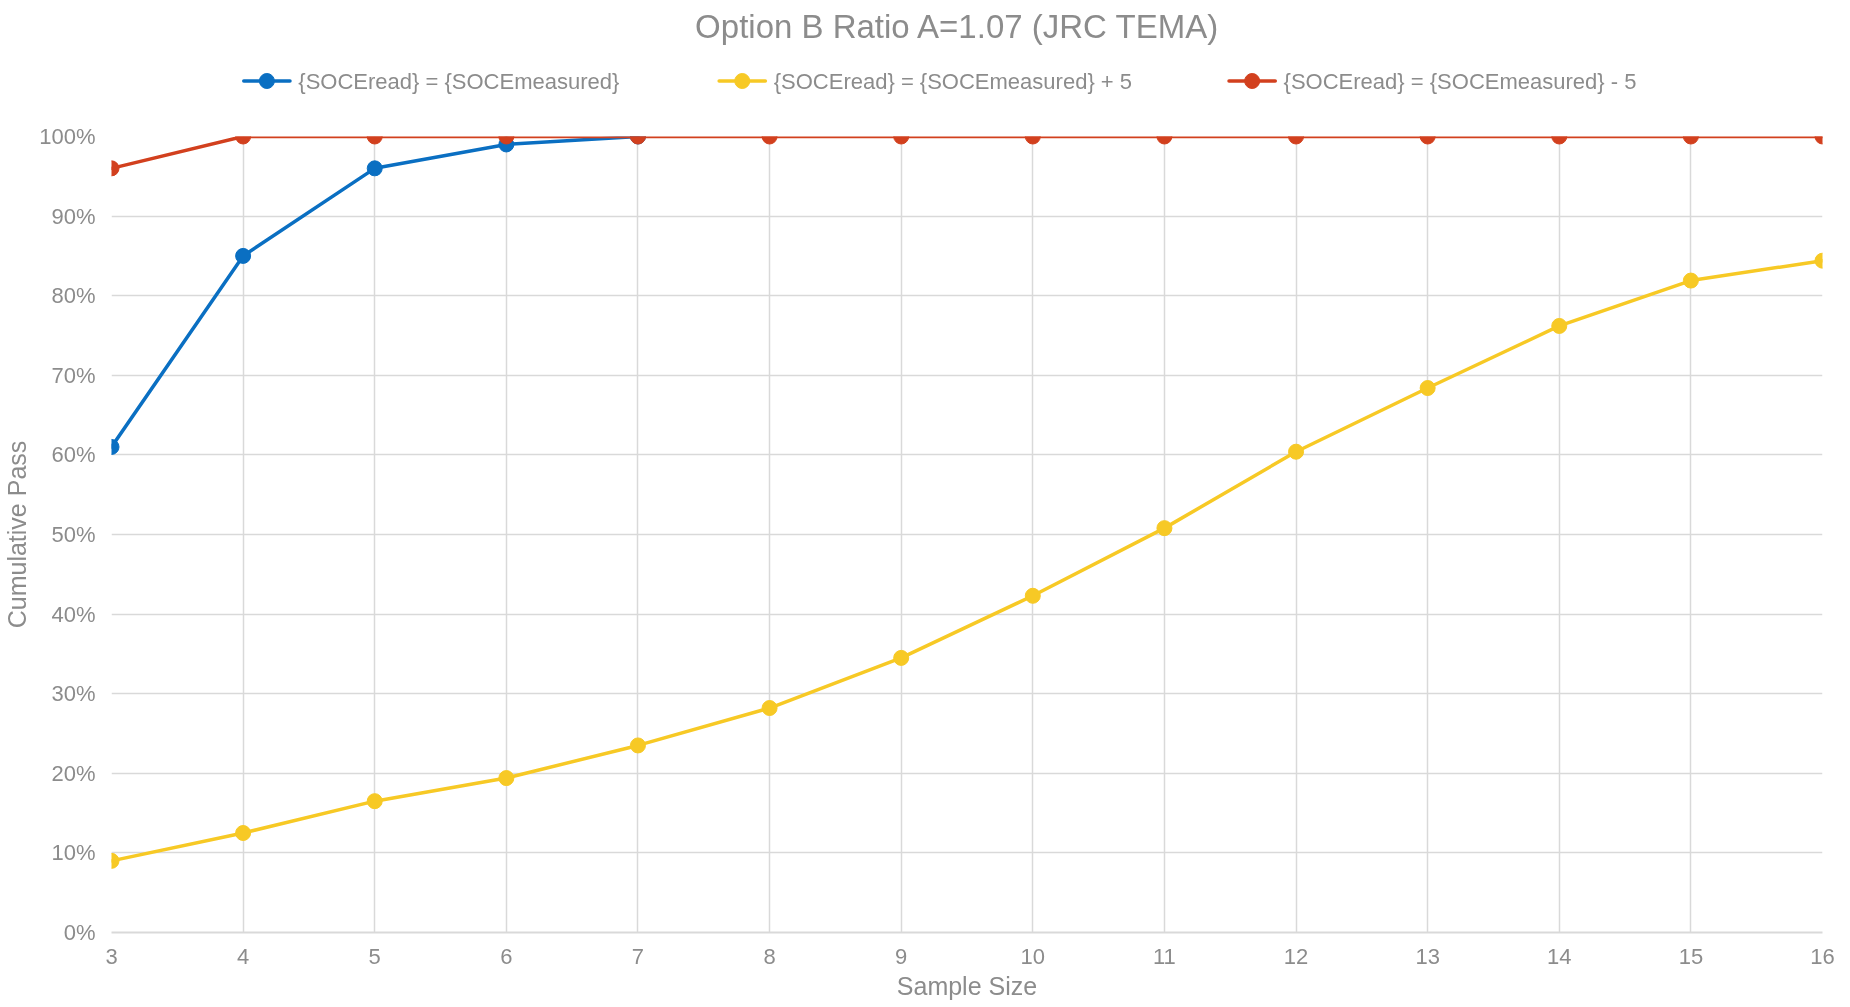  I want to click on y-tick-label: 50%, so click(73, 534).